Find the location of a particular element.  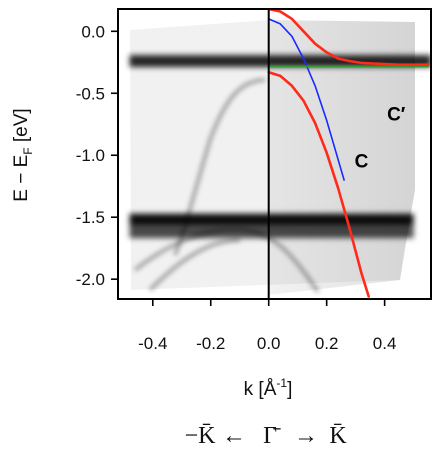

y-axis: 0.0 -0.5 -1.0 -1.5 -2.0 is located at coordinates (97, 155).